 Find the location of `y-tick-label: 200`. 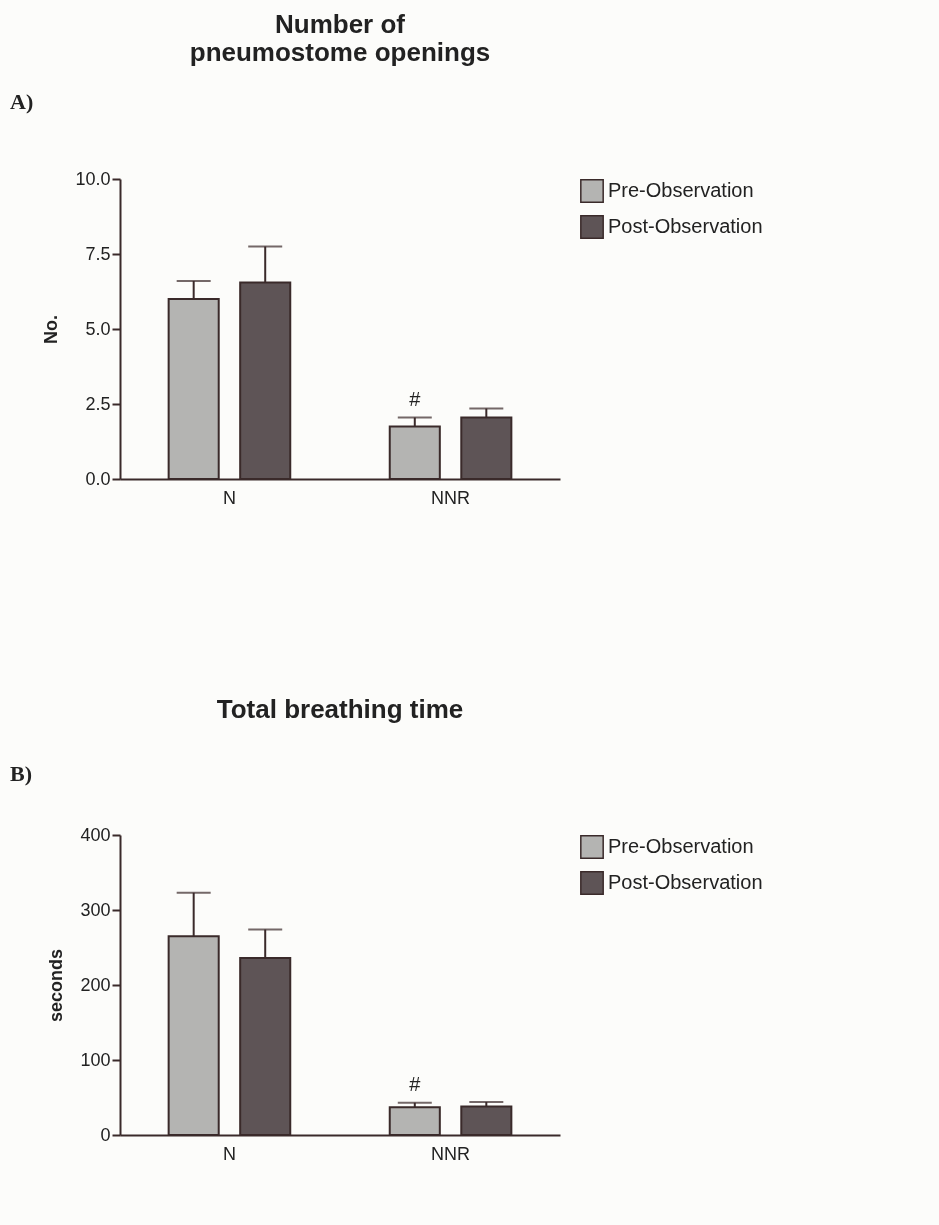

y-tick-label: 200 is located at coordinates (95, 984).